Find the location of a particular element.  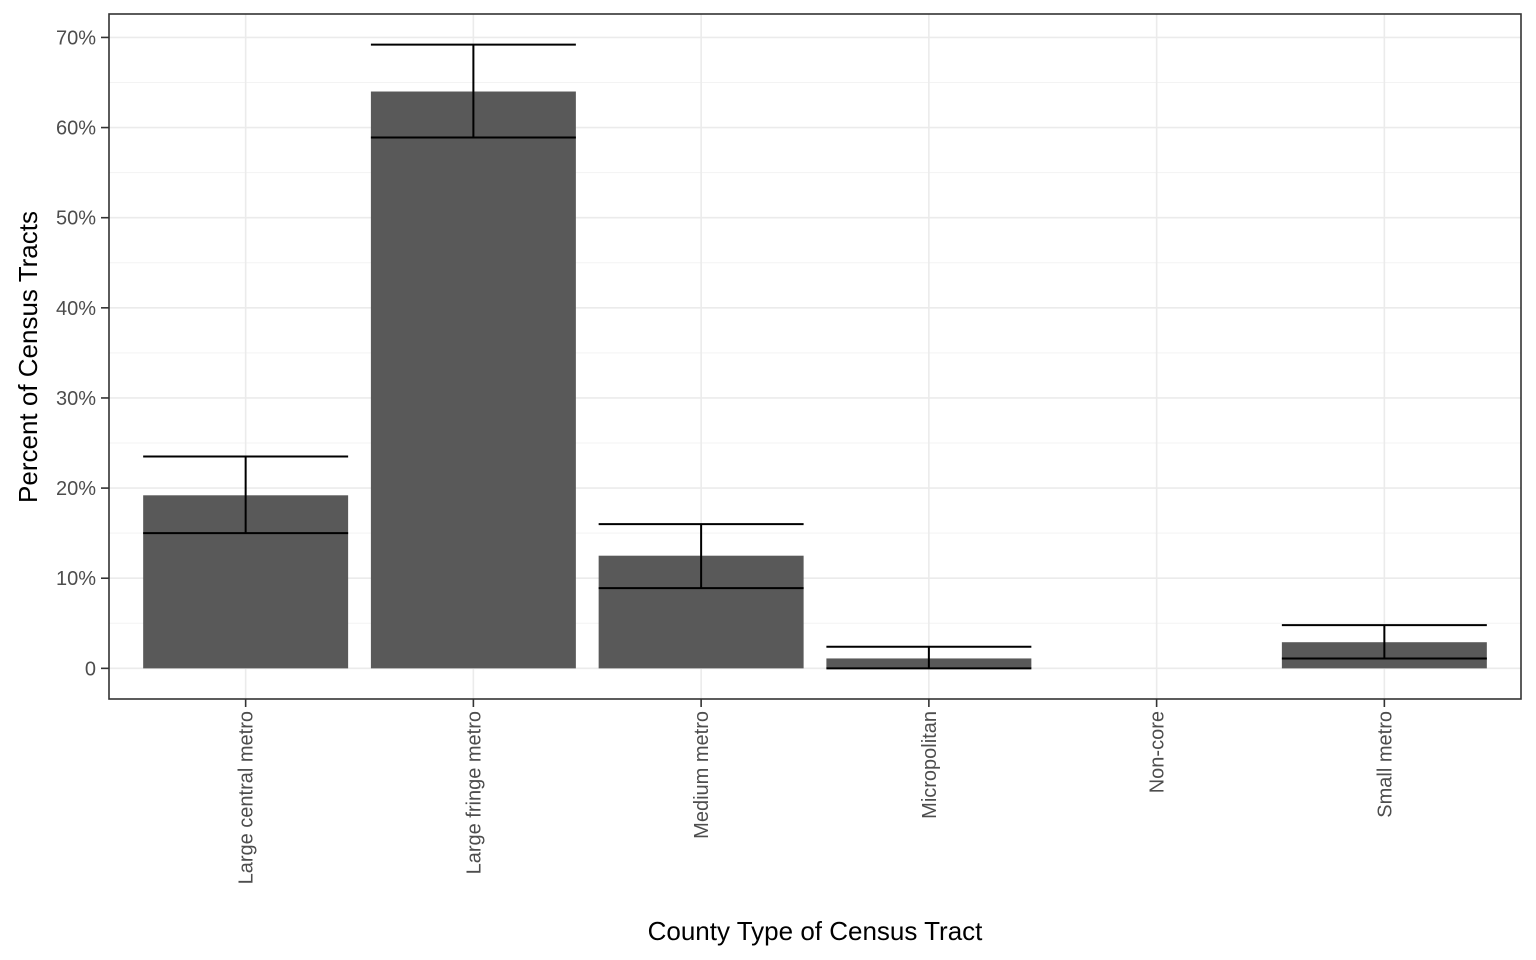

x-tick-label: Small metro is located at coordinates (1385, 764).